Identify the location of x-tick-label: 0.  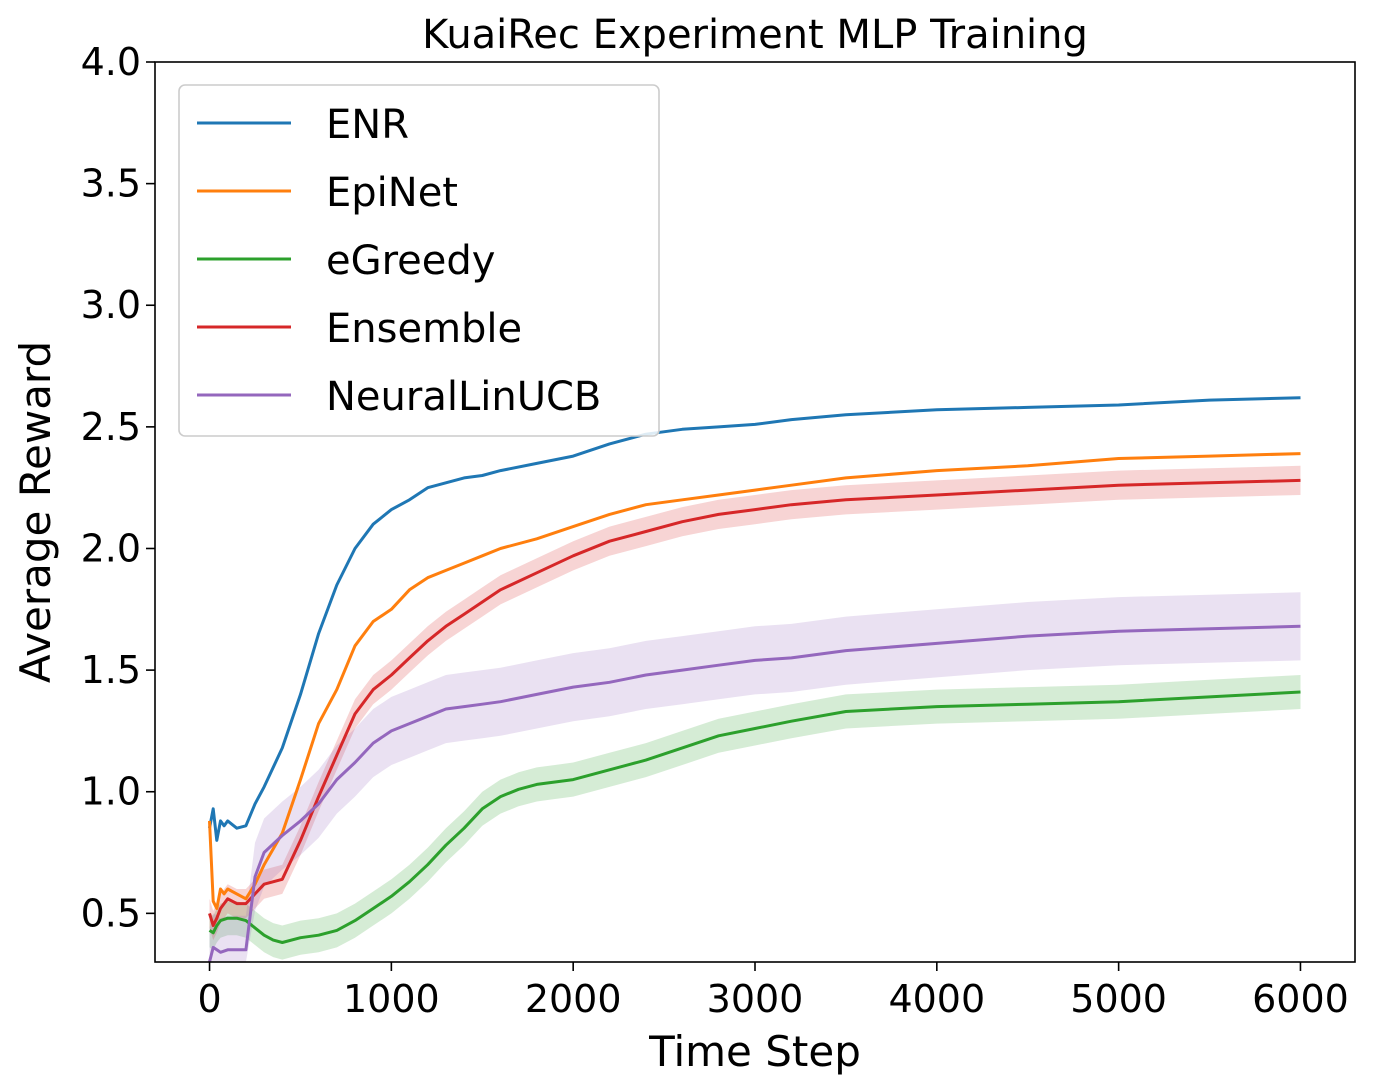
(209, 999).